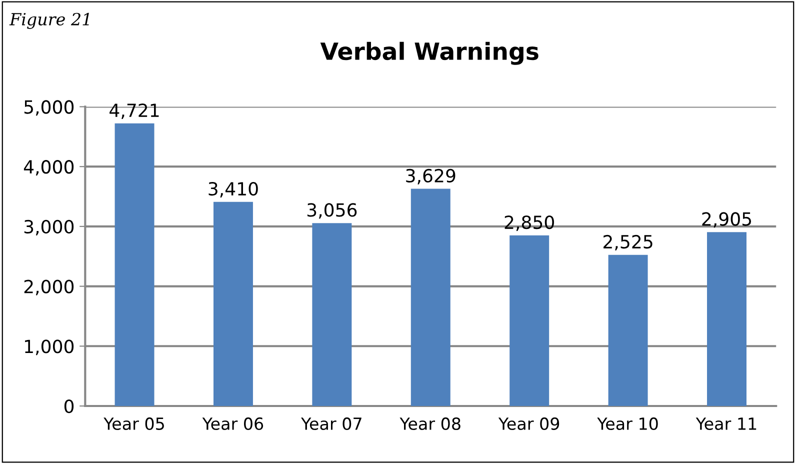 The width and height of the screenshot is (796, 464). What do you see at coordinates (429, 53) in the screenshot?
I see `chart-title: Verbal Warnings` at bounding box center [429, 53].